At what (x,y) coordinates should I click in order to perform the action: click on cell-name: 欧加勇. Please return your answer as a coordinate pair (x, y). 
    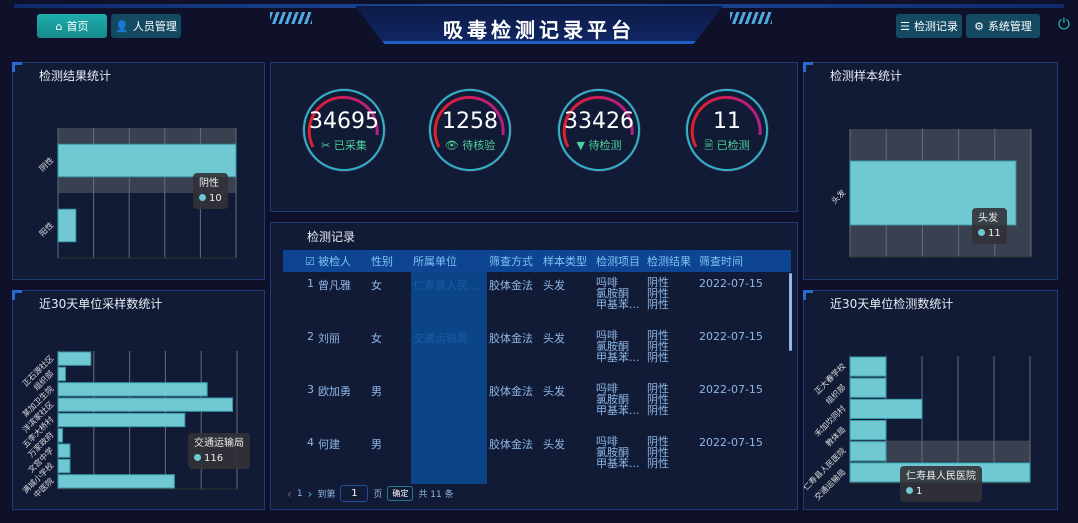
    Looking at the image, I should click on (334, 391).